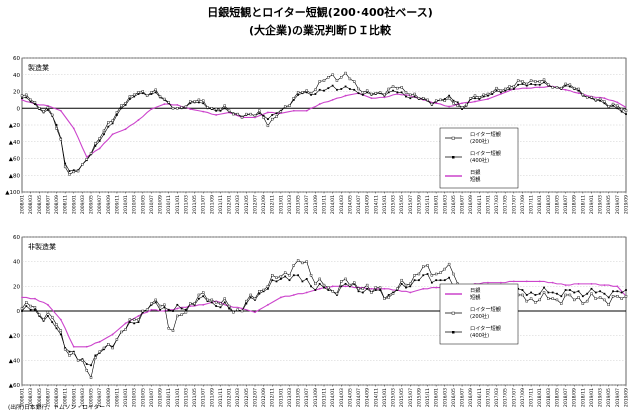 The width and height of the screenshot is (640, 415). Describe the element at coordinates (42, 246) in the screenshot. I see `panel-label: 非製造業` at that location.